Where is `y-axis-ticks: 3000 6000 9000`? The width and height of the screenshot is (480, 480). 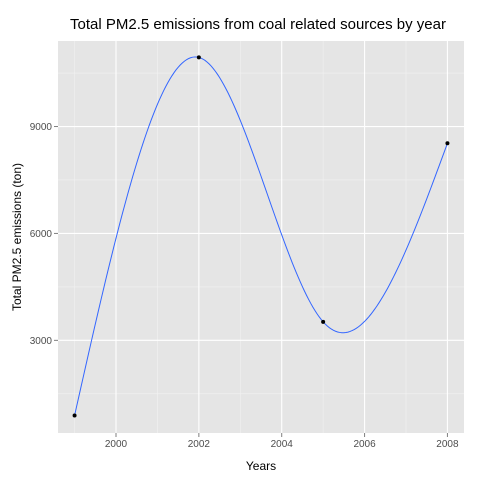 y-axis-ticks: 3000 6000 9000 is located at coordinates (44, 234).